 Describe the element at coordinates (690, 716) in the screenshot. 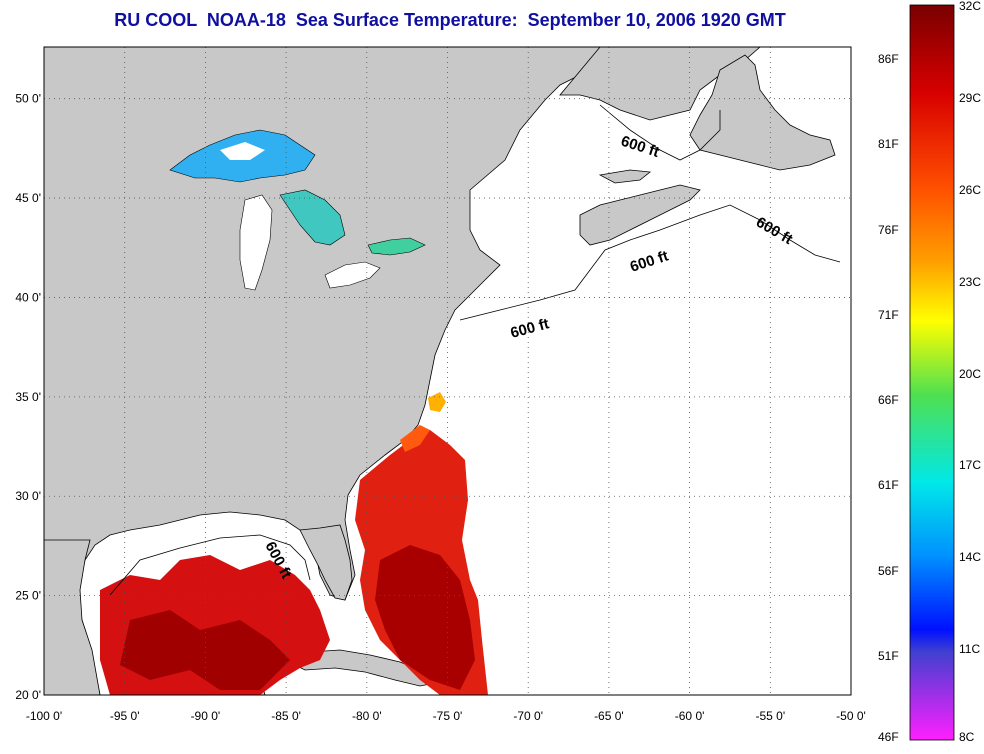

I see `lon-tick-label: -60 0'` at that location.